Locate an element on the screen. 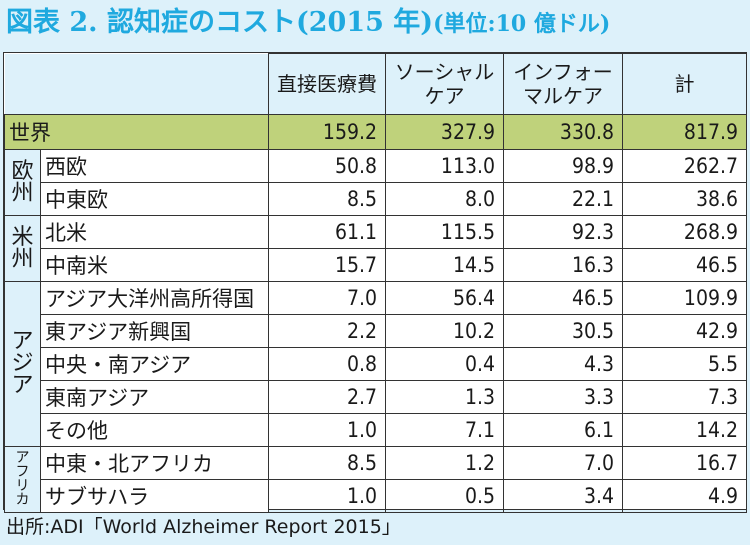  header-medical: 直接医療費 is located at coordinates (327, 84).